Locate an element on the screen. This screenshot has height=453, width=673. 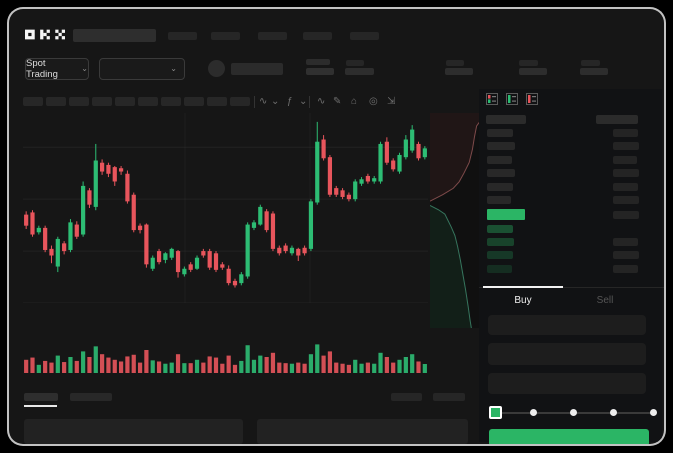
total-input-placeholder is located at coordinates (567, 383).